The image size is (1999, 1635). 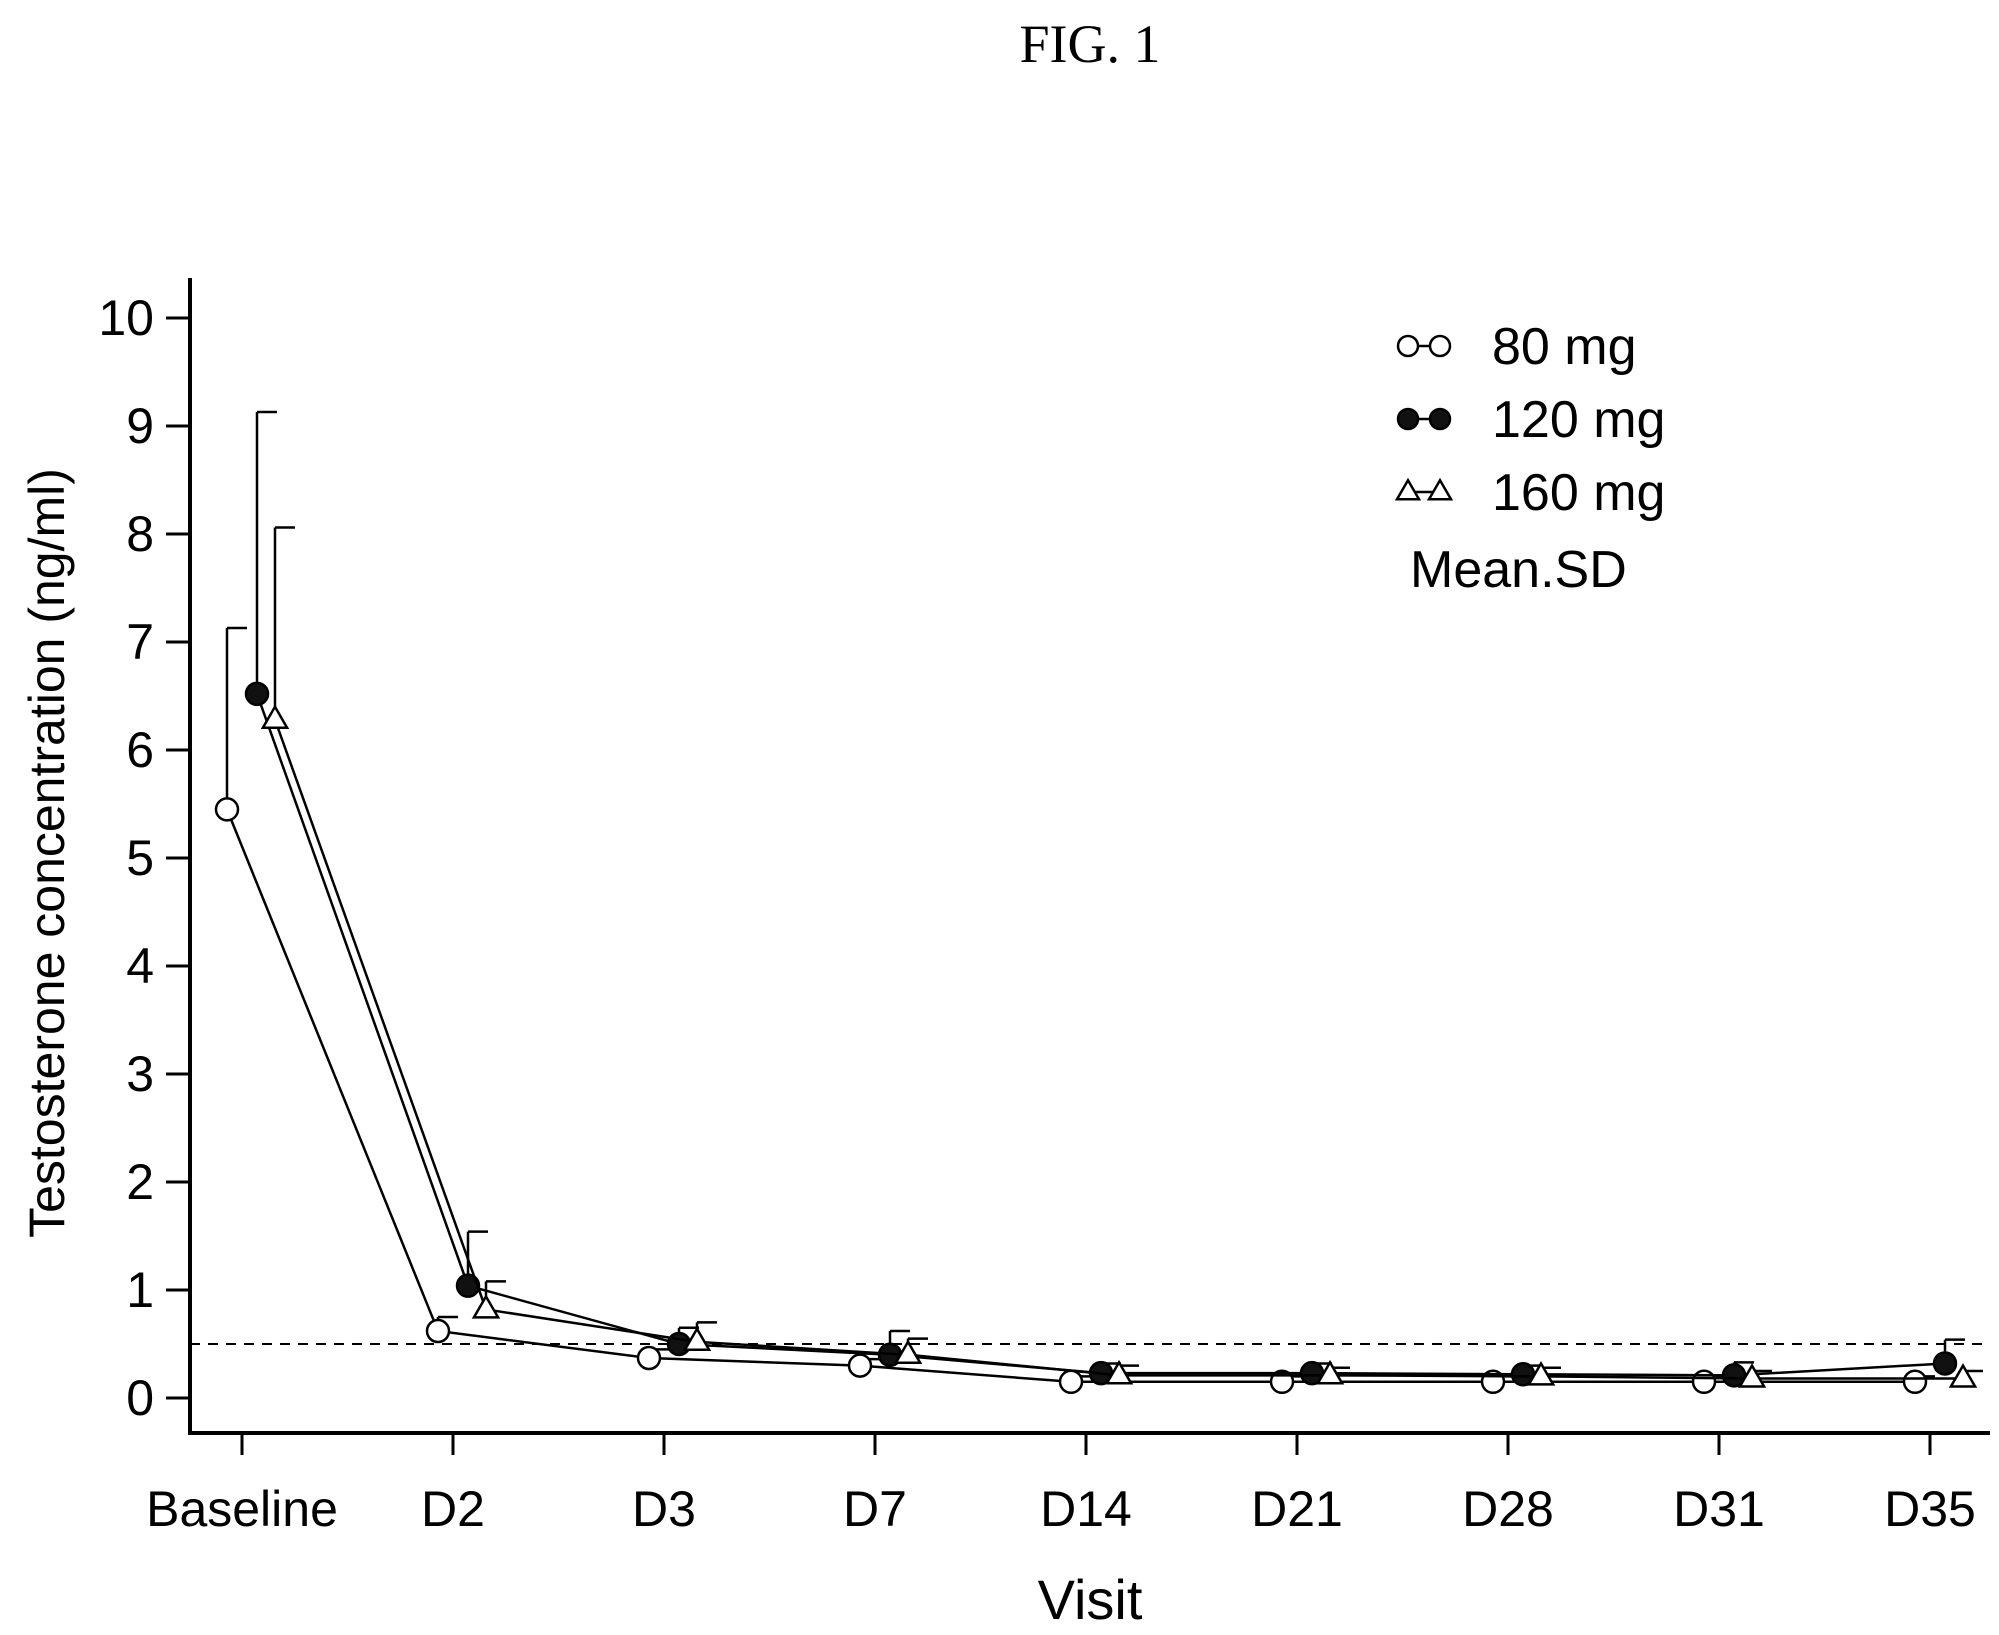 What do you see at coordinates (140, 1398) in the screenshot?
I see `y-tick-label: 0` at bounding box center [140, 1398].